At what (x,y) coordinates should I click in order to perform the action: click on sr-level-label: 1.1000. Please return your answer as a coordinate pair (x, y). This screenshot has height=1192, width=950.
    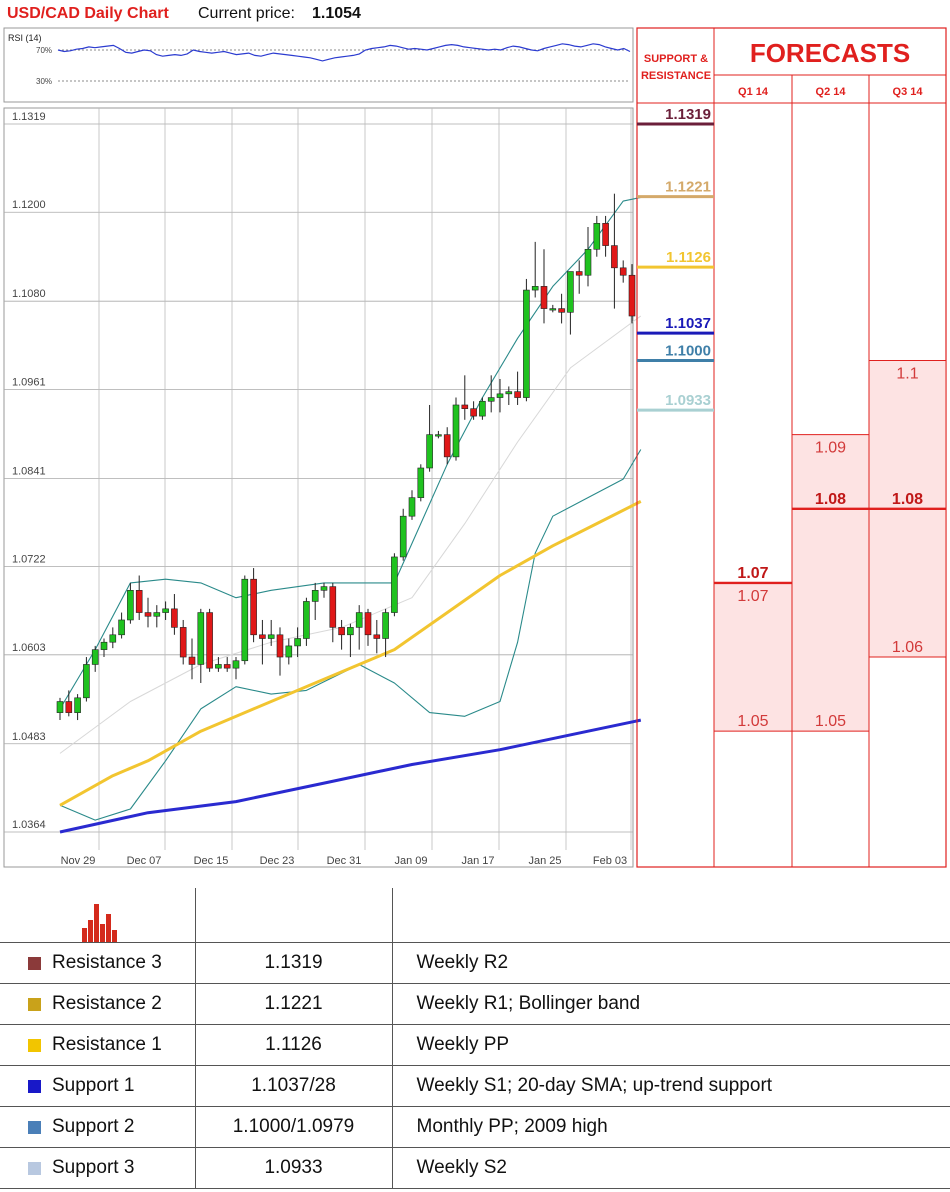
    Looking at the image, I should click on (688, 350).